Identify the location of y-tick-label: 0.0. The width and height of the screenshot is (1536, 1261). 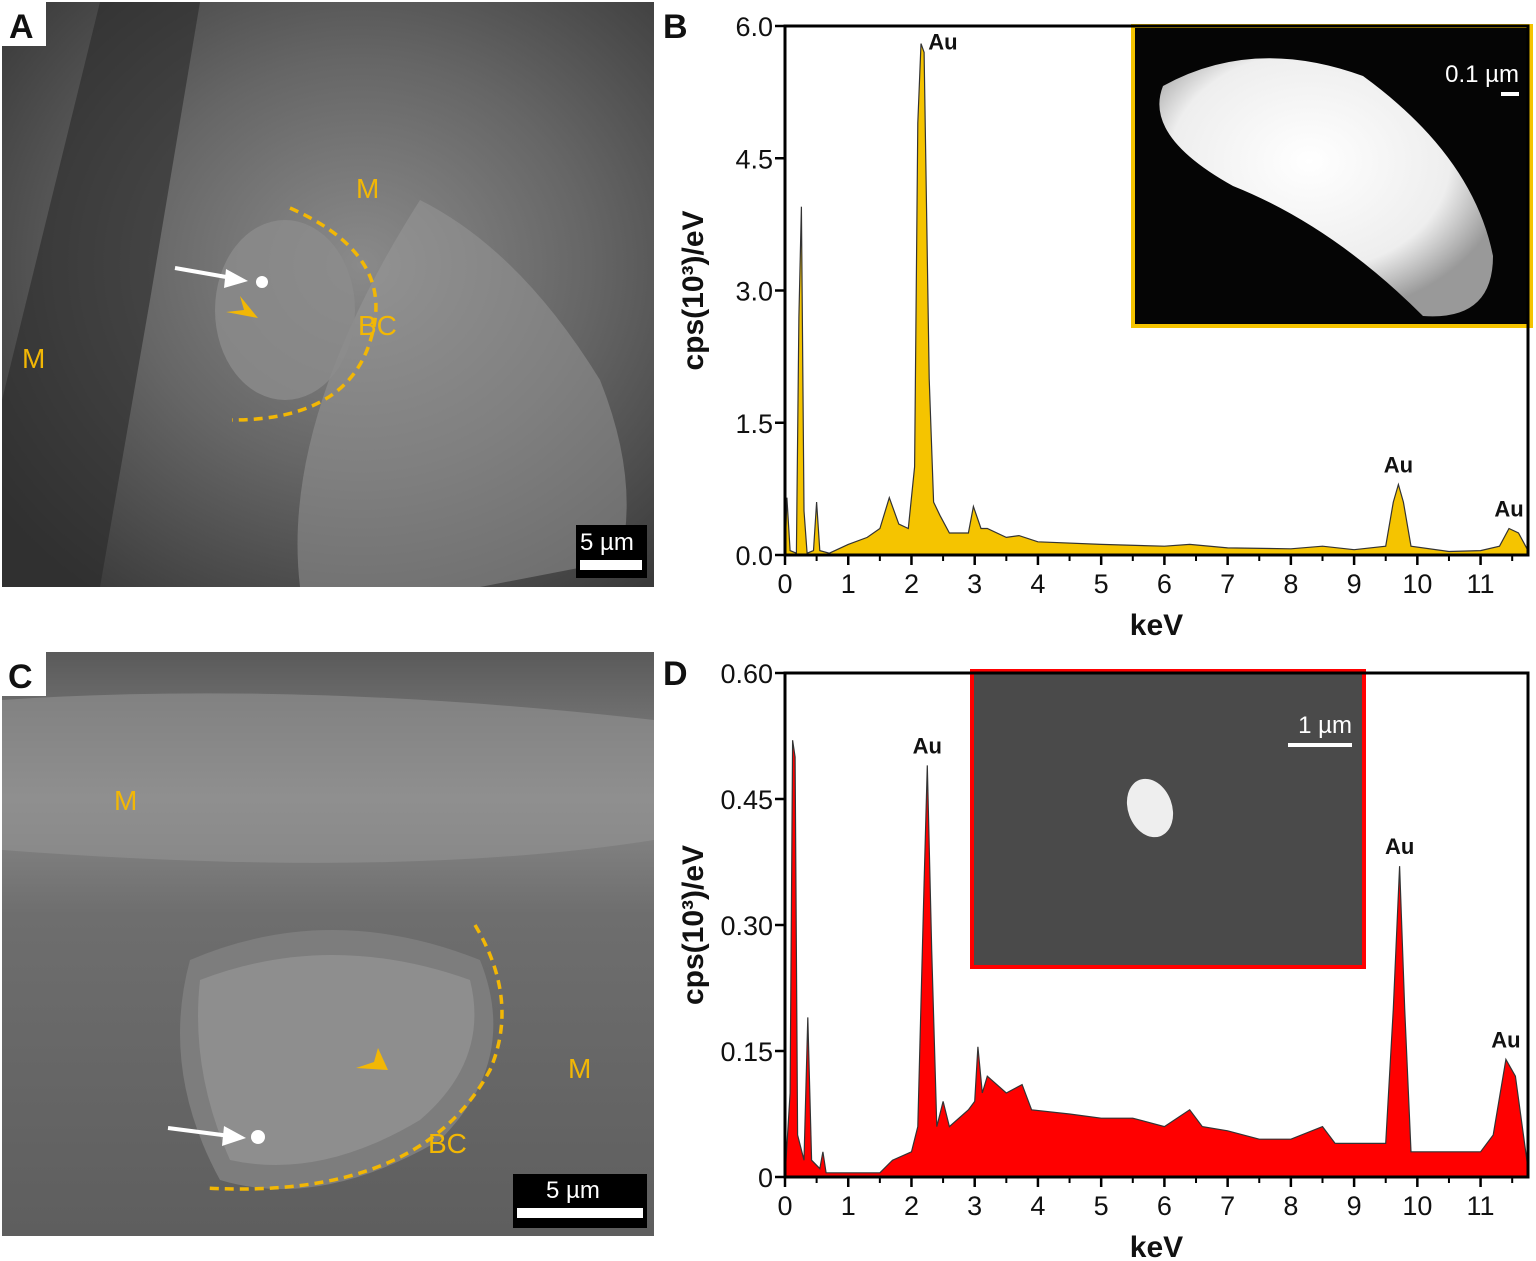
(754, 556).